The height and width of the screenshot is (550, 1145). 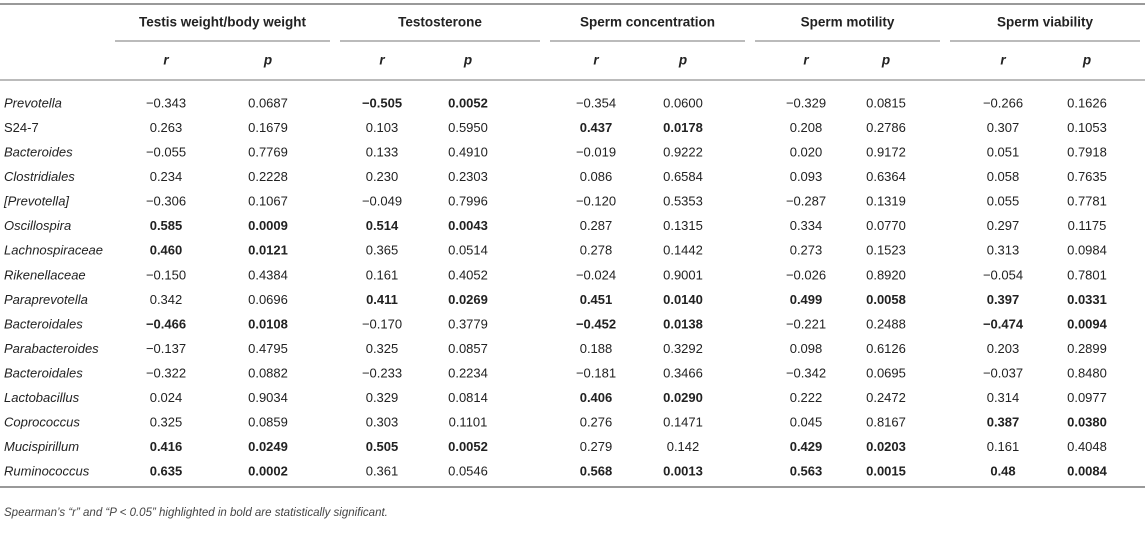 I want to click on cell: −0.354, so click(x=596, y=102).